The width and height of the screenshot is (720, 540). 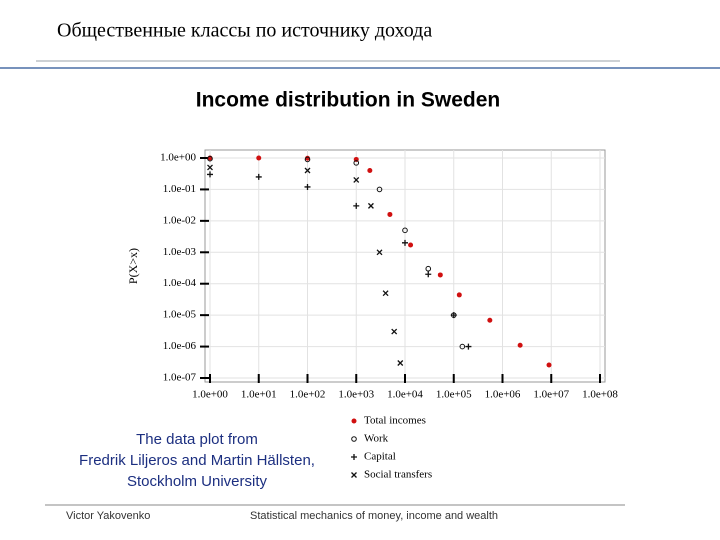 I want to click on y-tick-label: 1.0e-05, so click(x=180, y=315).